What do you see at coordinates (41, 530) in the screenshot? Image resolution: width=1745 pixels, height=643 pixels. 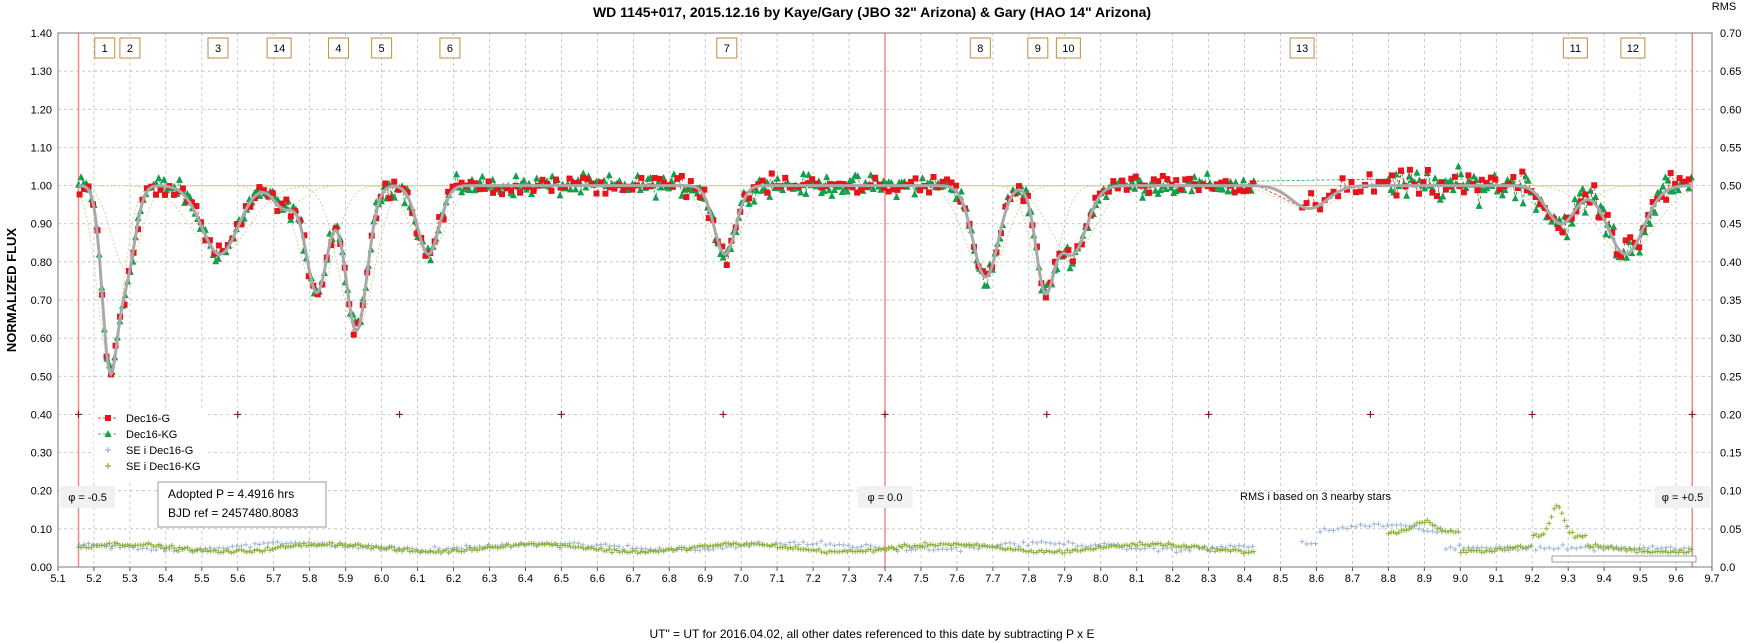 I see `y-tick-label: 0.10` at bounding box center [41, 530].